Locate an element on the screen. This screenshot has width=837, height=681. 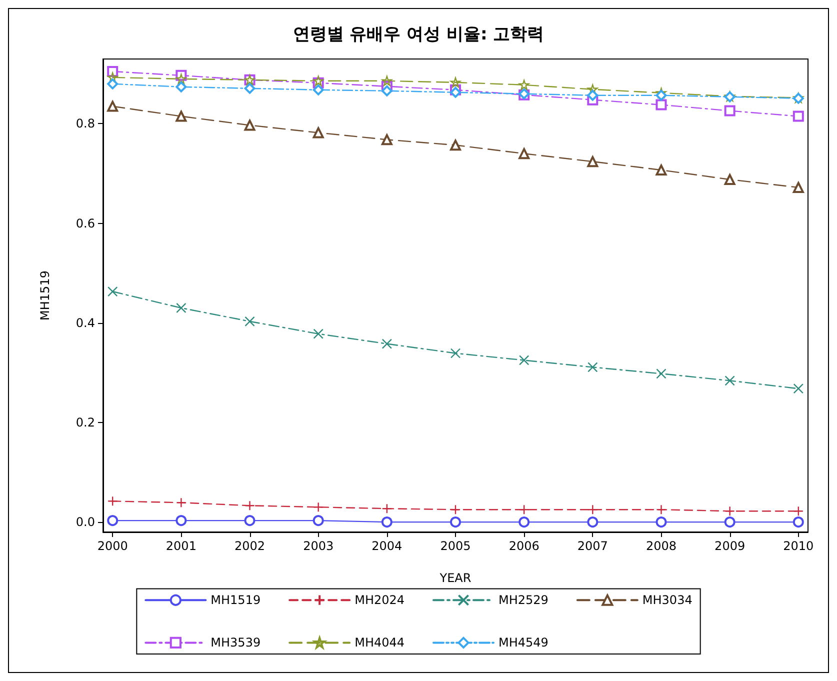
x-tick-label: 2001 is located at coordinates (181, 546).